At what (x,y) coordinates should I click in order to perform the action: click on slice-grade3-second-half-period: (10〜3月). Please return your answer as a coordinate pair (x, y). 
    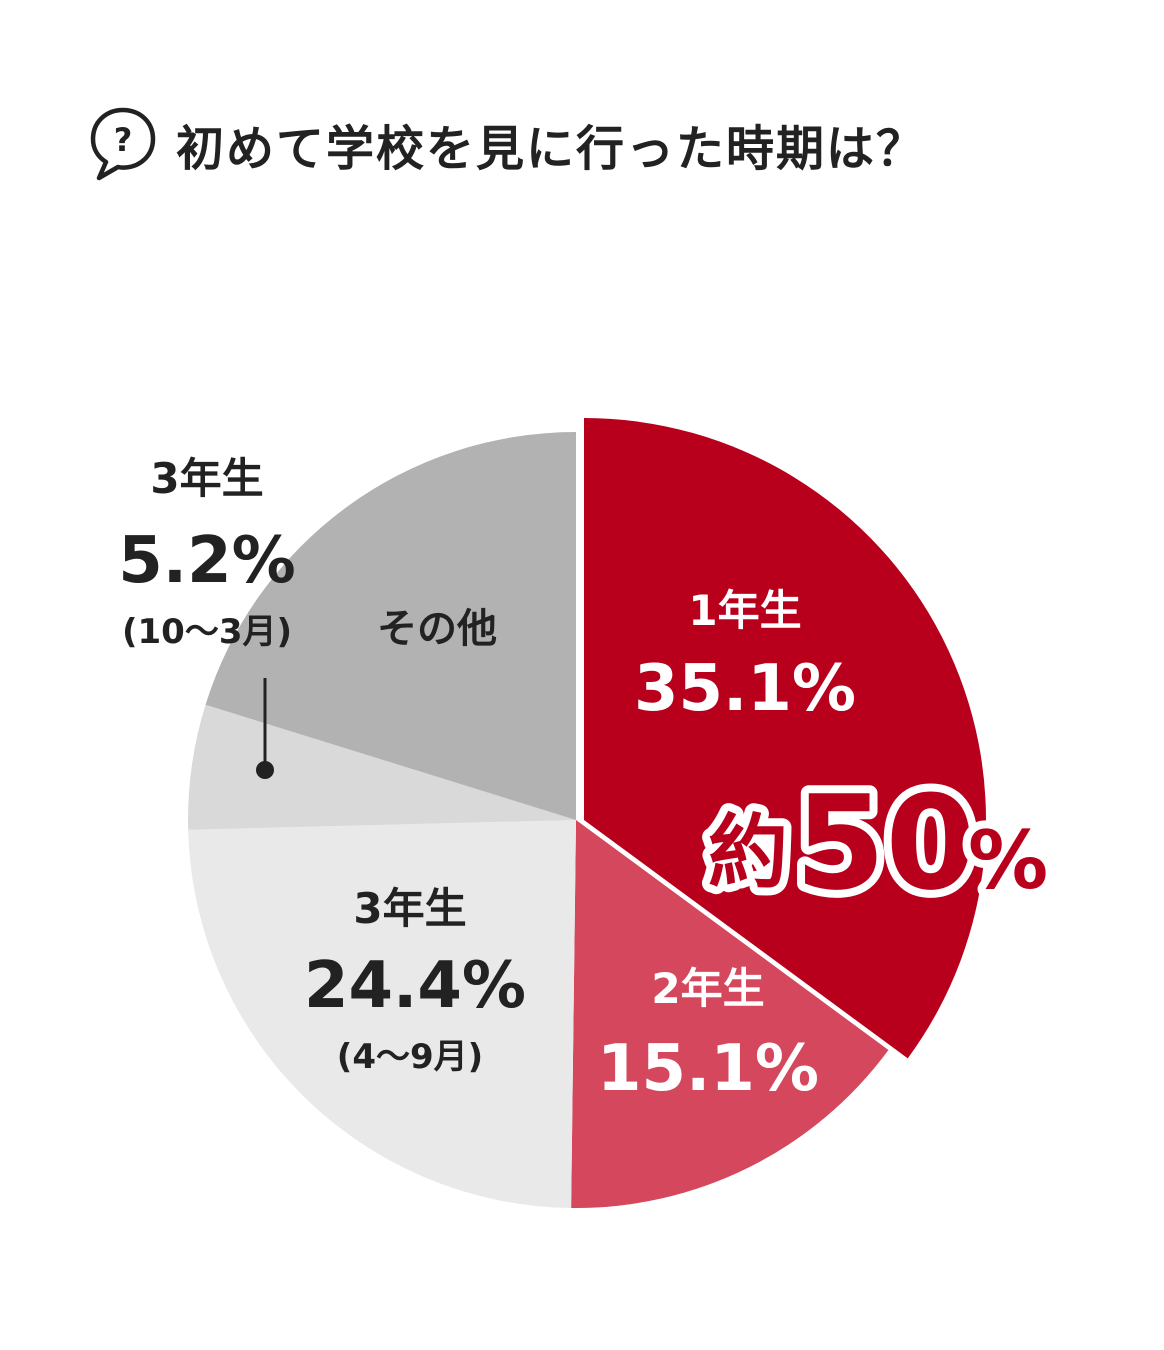
    Looking at the image, I should click on (207, 632).